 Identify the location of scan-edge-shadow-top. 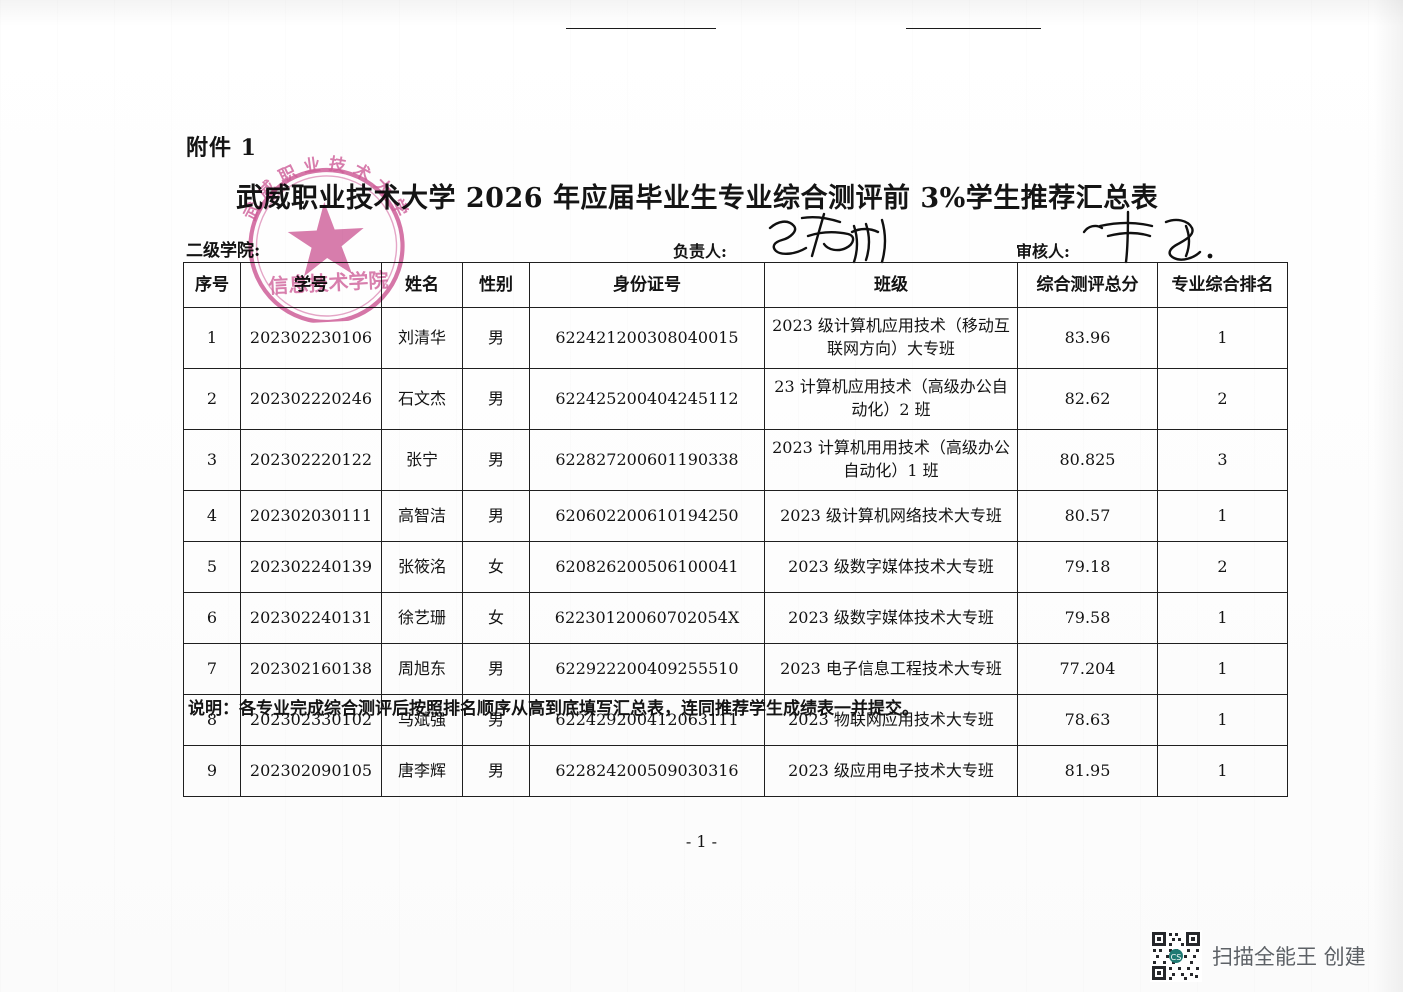
(701, 13).